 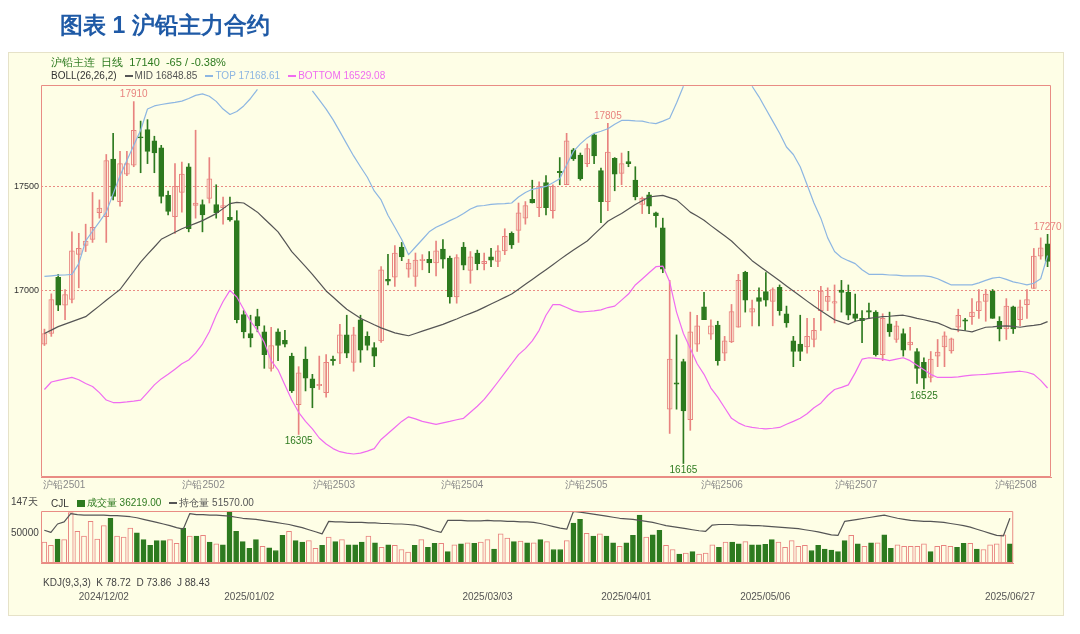 I want to click on x-tick-label: 2024/12/02, so click(x=104, y=596).